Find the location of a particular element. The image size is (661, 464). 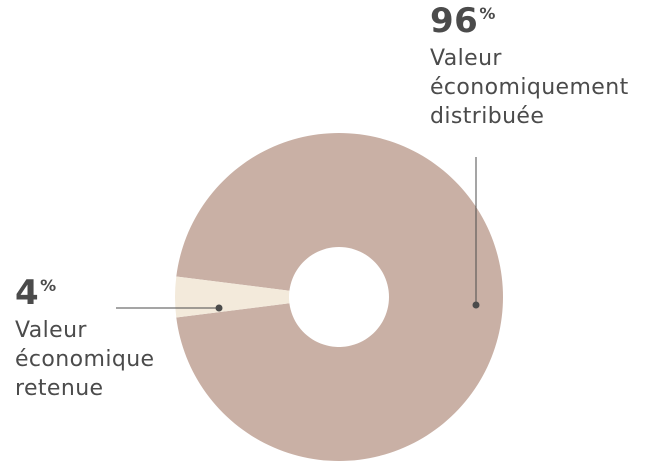

percent-distributed: 96 % is located at coordinates (545, 21).